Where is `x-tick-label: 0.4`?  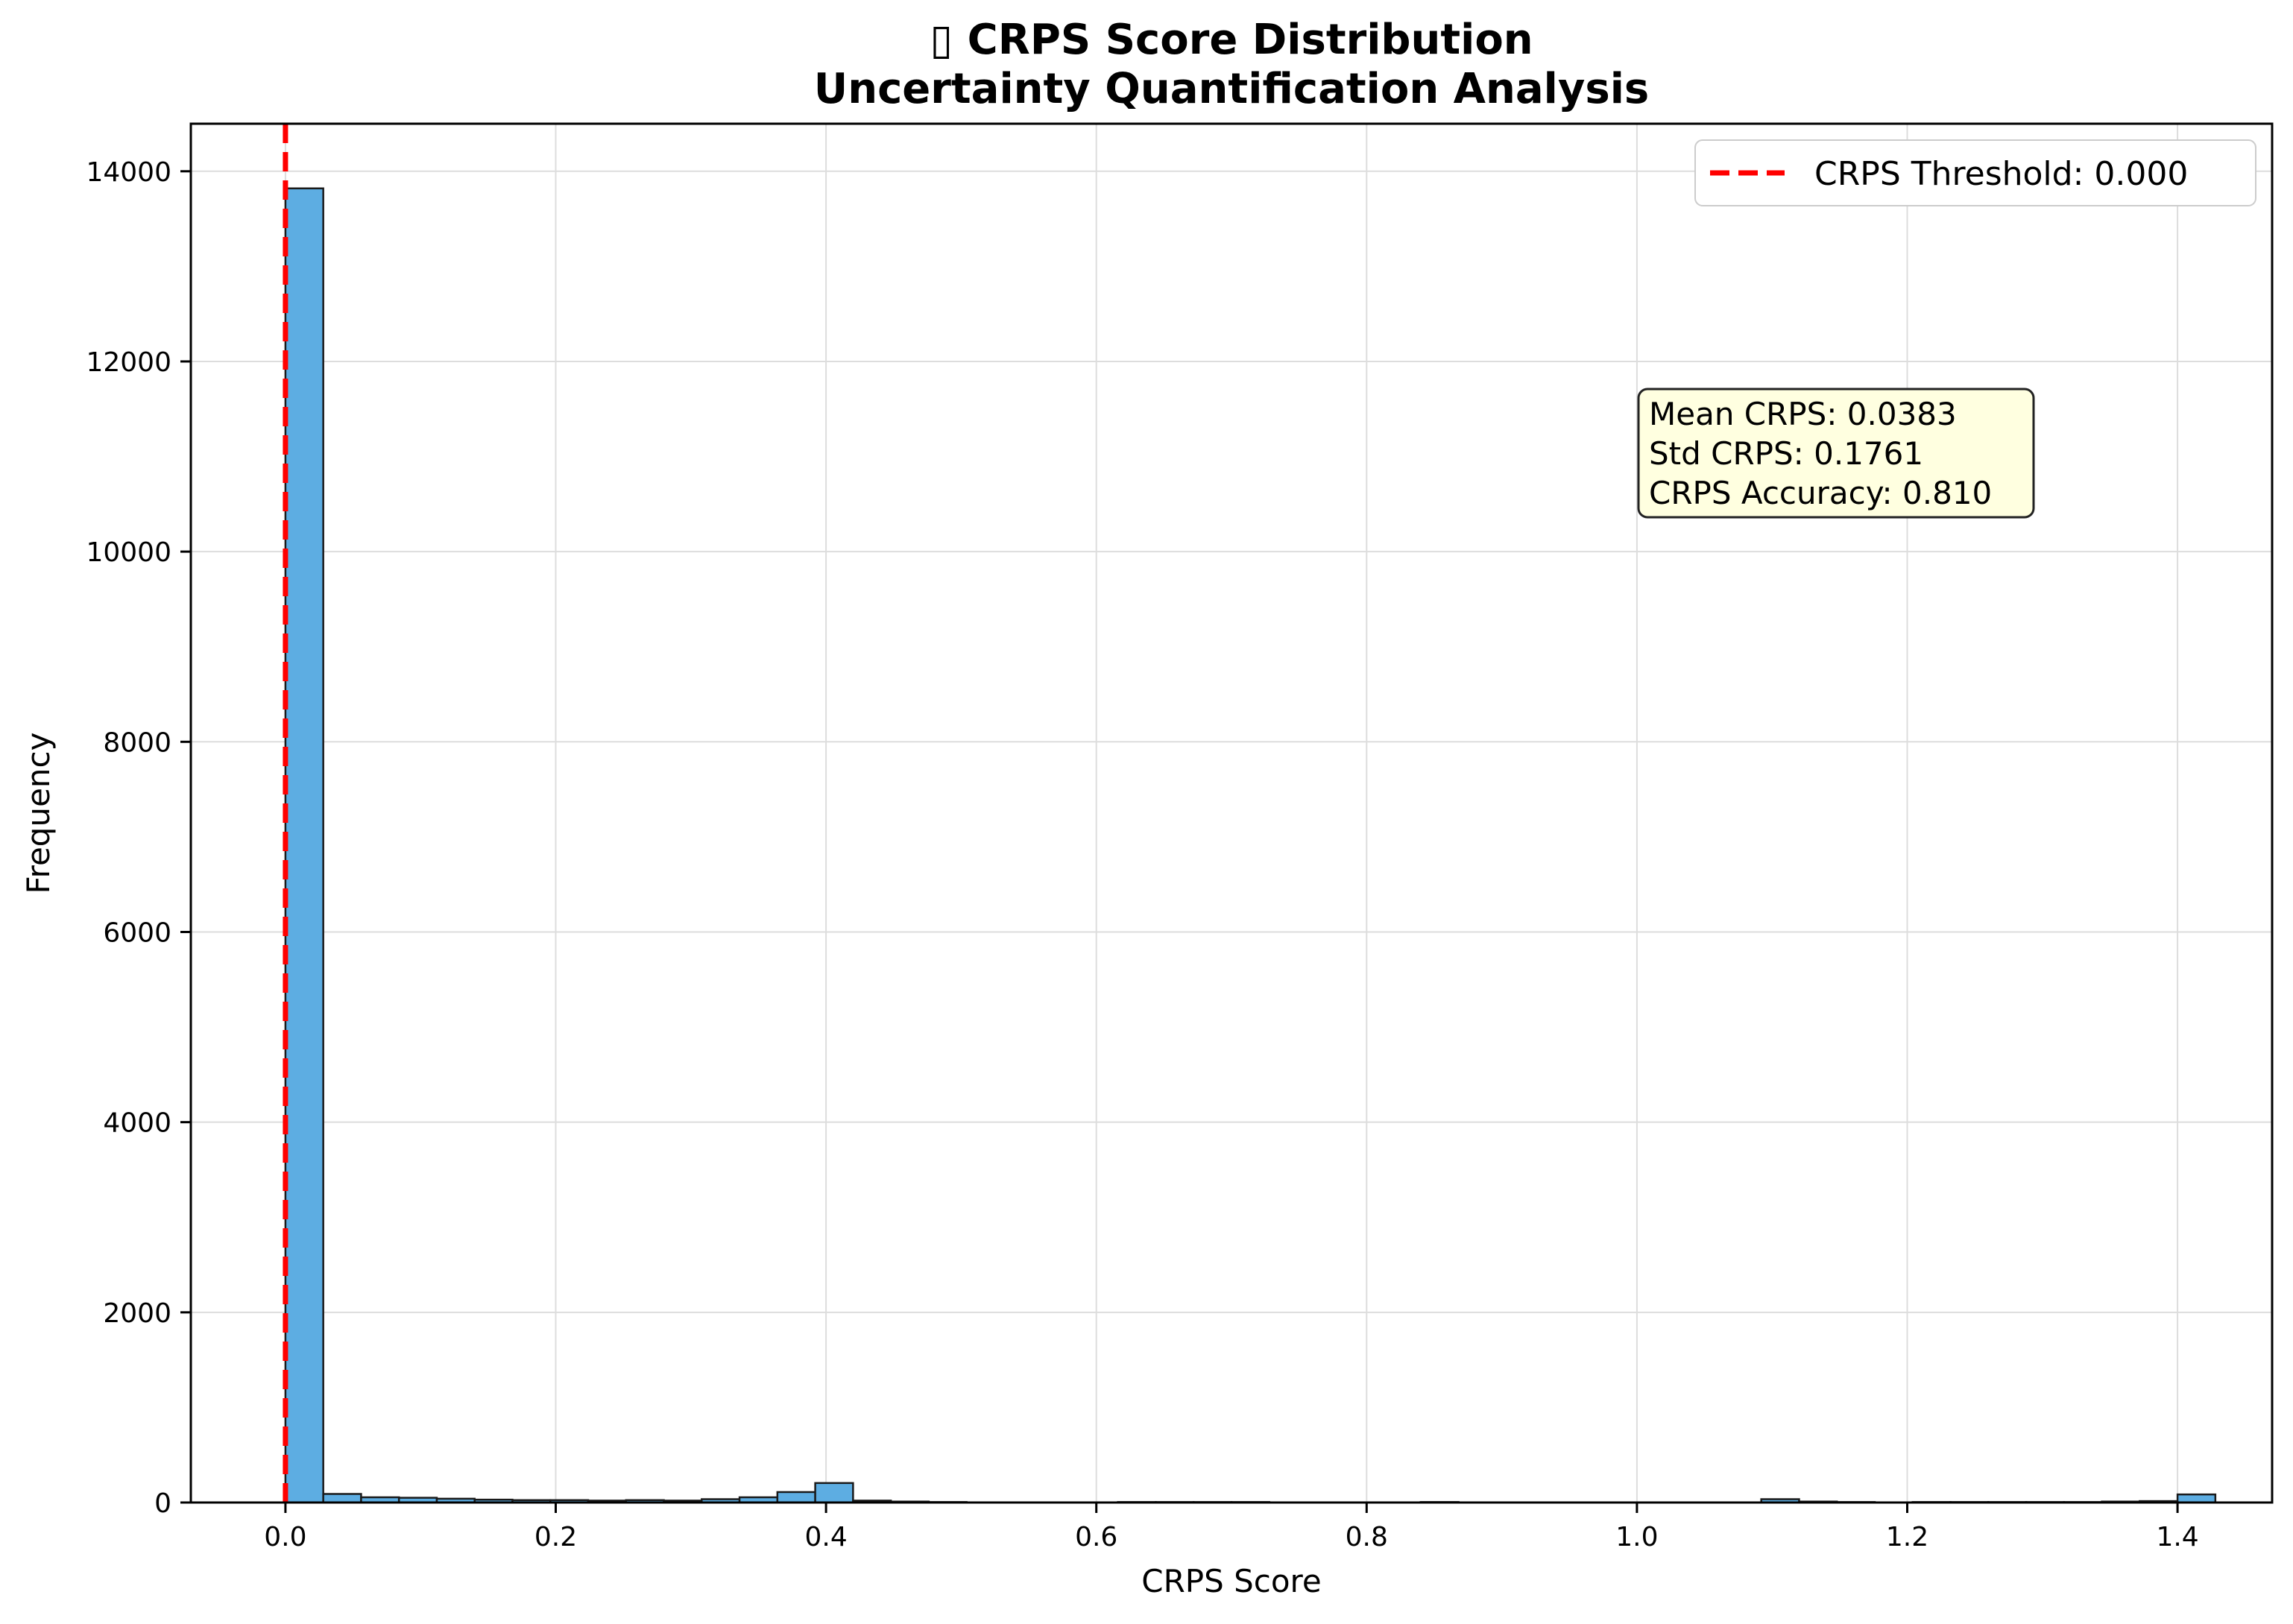
x-tick-label: 0.4 is located at coordinates (826, 1537).